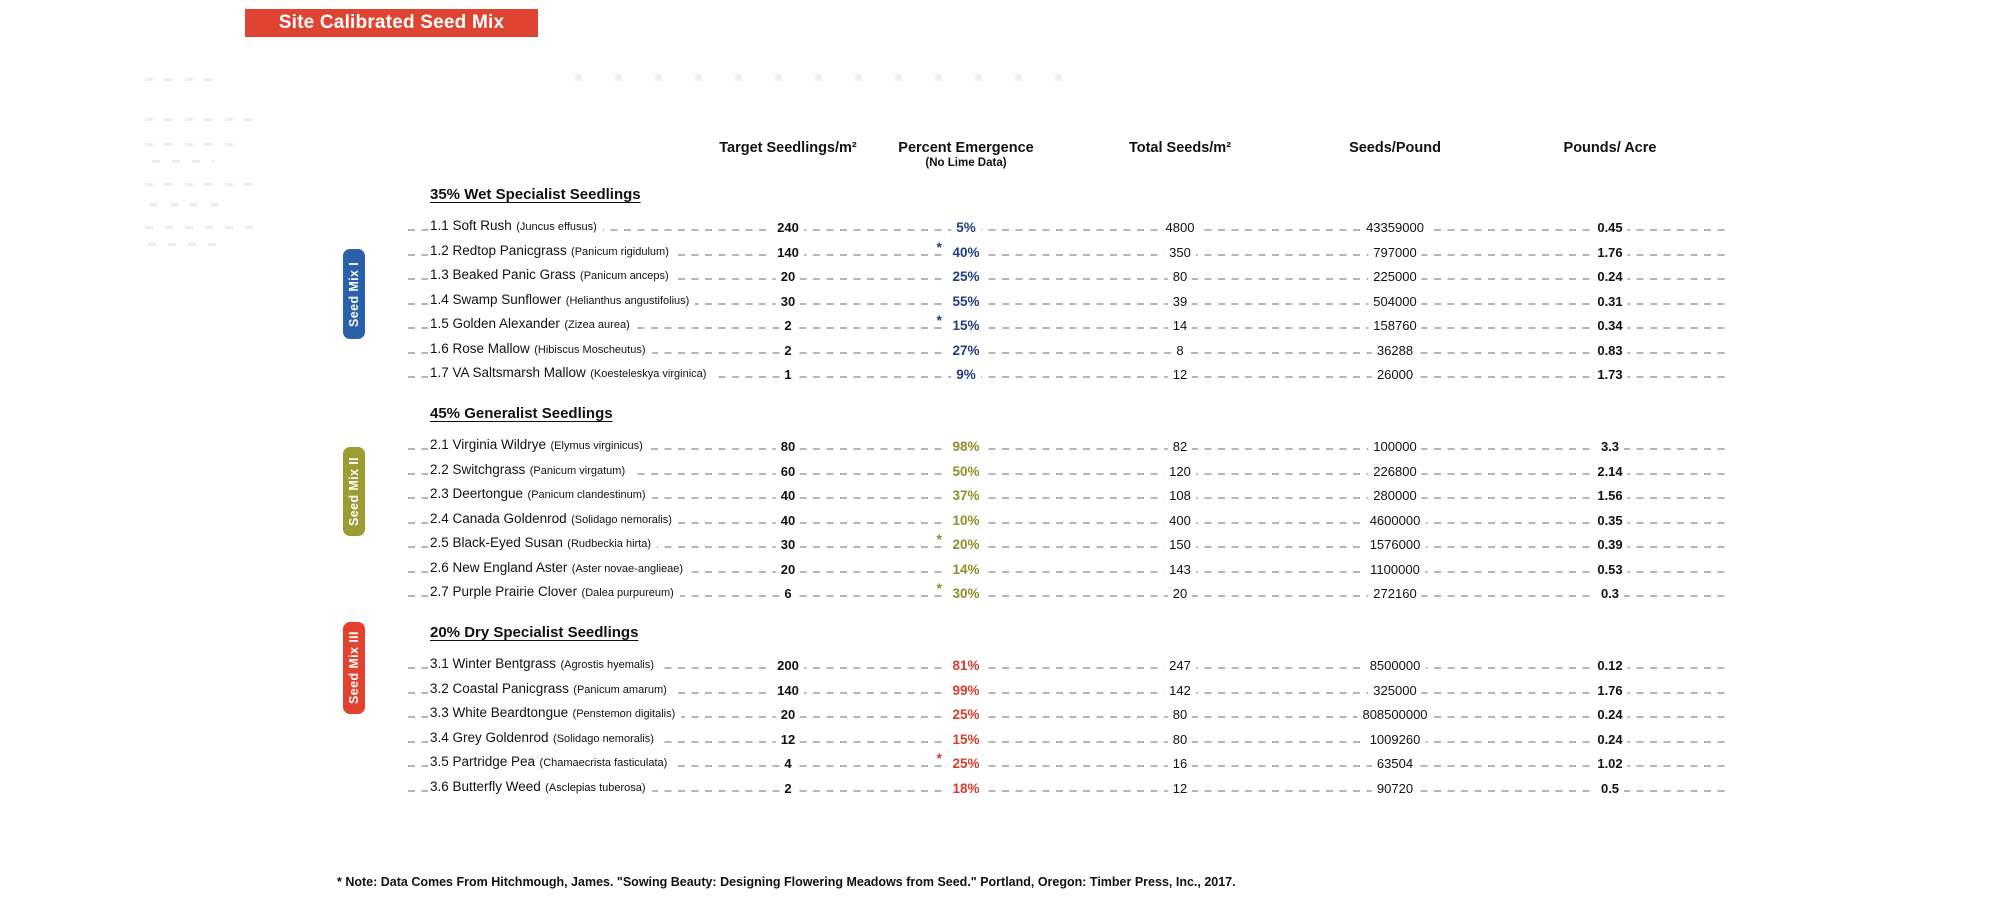 This screenshot has height=900, width=2000. Describe the element at coordinates (1395, 326) in the screenshot. I see `seeds-per-pound-value: 158760` at that location.